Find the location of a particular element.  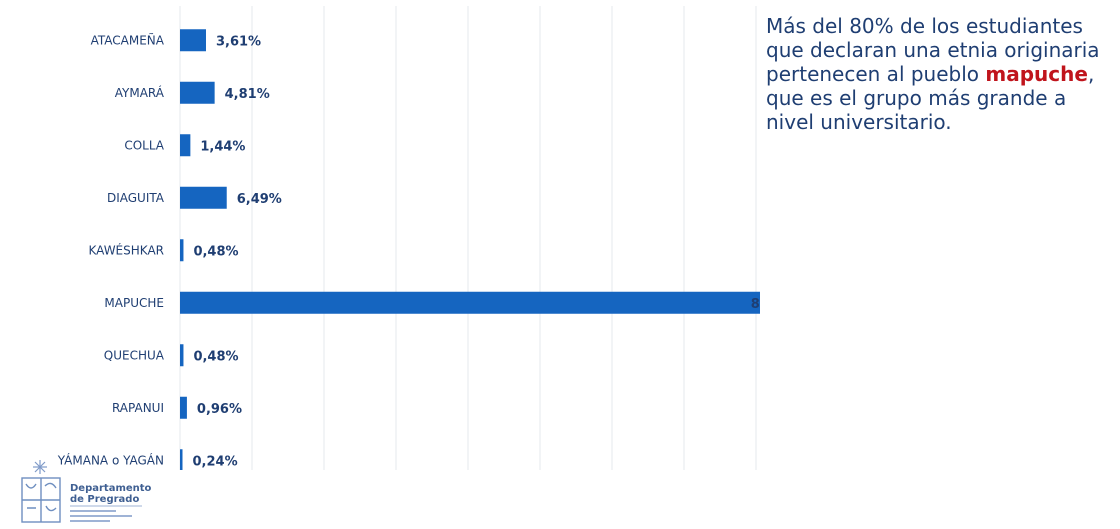

value-label: 0,96% is located at coordinates (219, 409).